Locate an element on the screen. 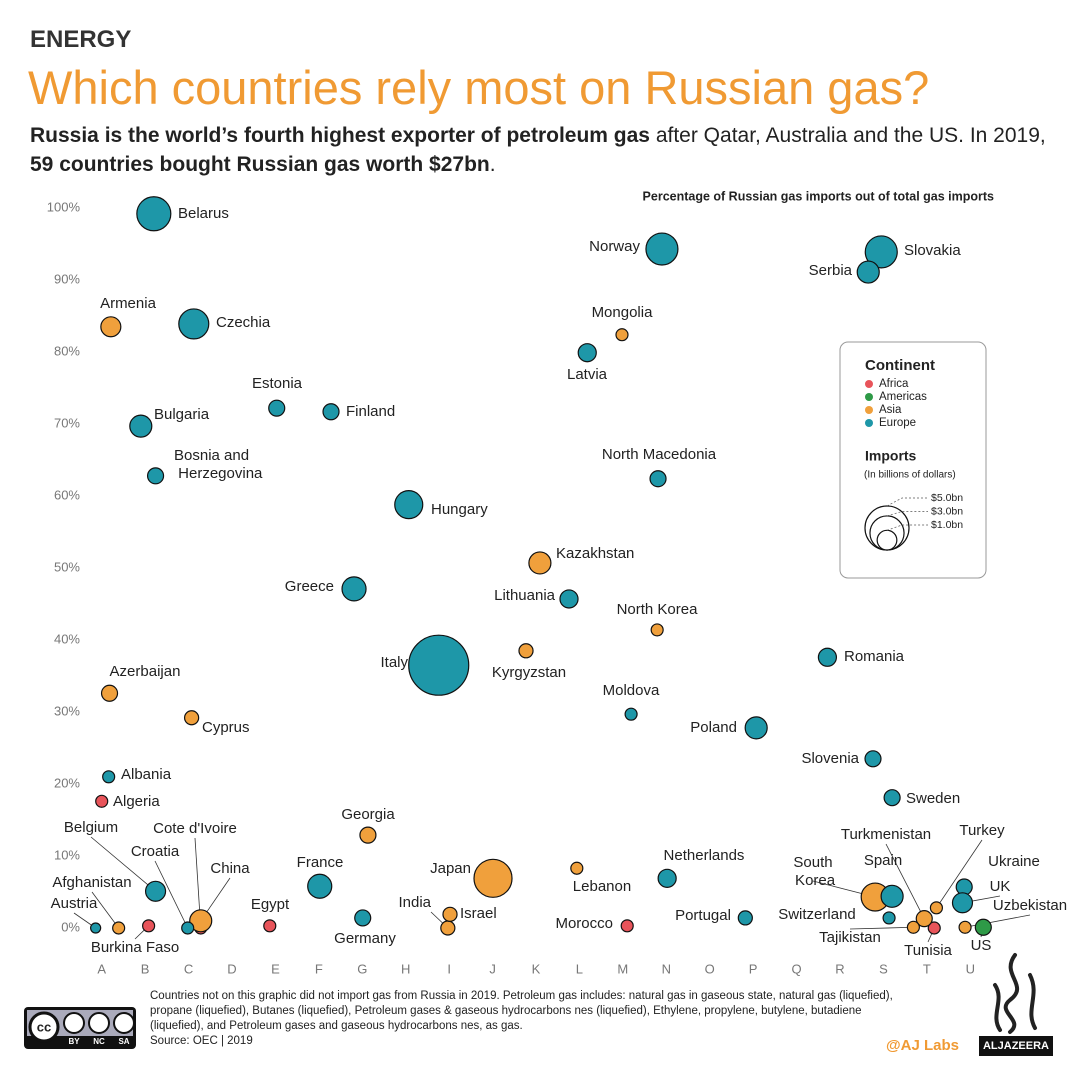 The width and height of the screenshot is (1080, 1080). point-label: North Macedonia is located at coordinates (659, 454).